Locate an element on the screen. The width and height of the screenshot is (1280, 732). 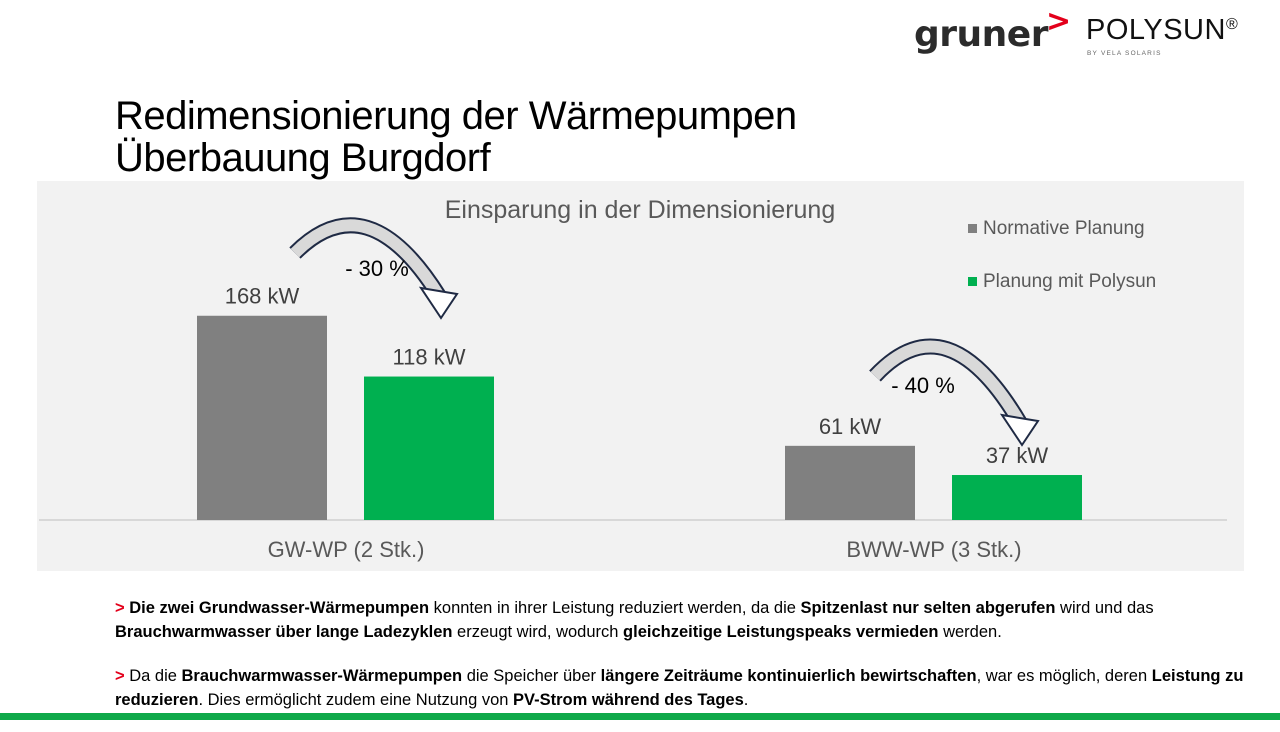
p1-segment: > is located at coordinates (122, 608).